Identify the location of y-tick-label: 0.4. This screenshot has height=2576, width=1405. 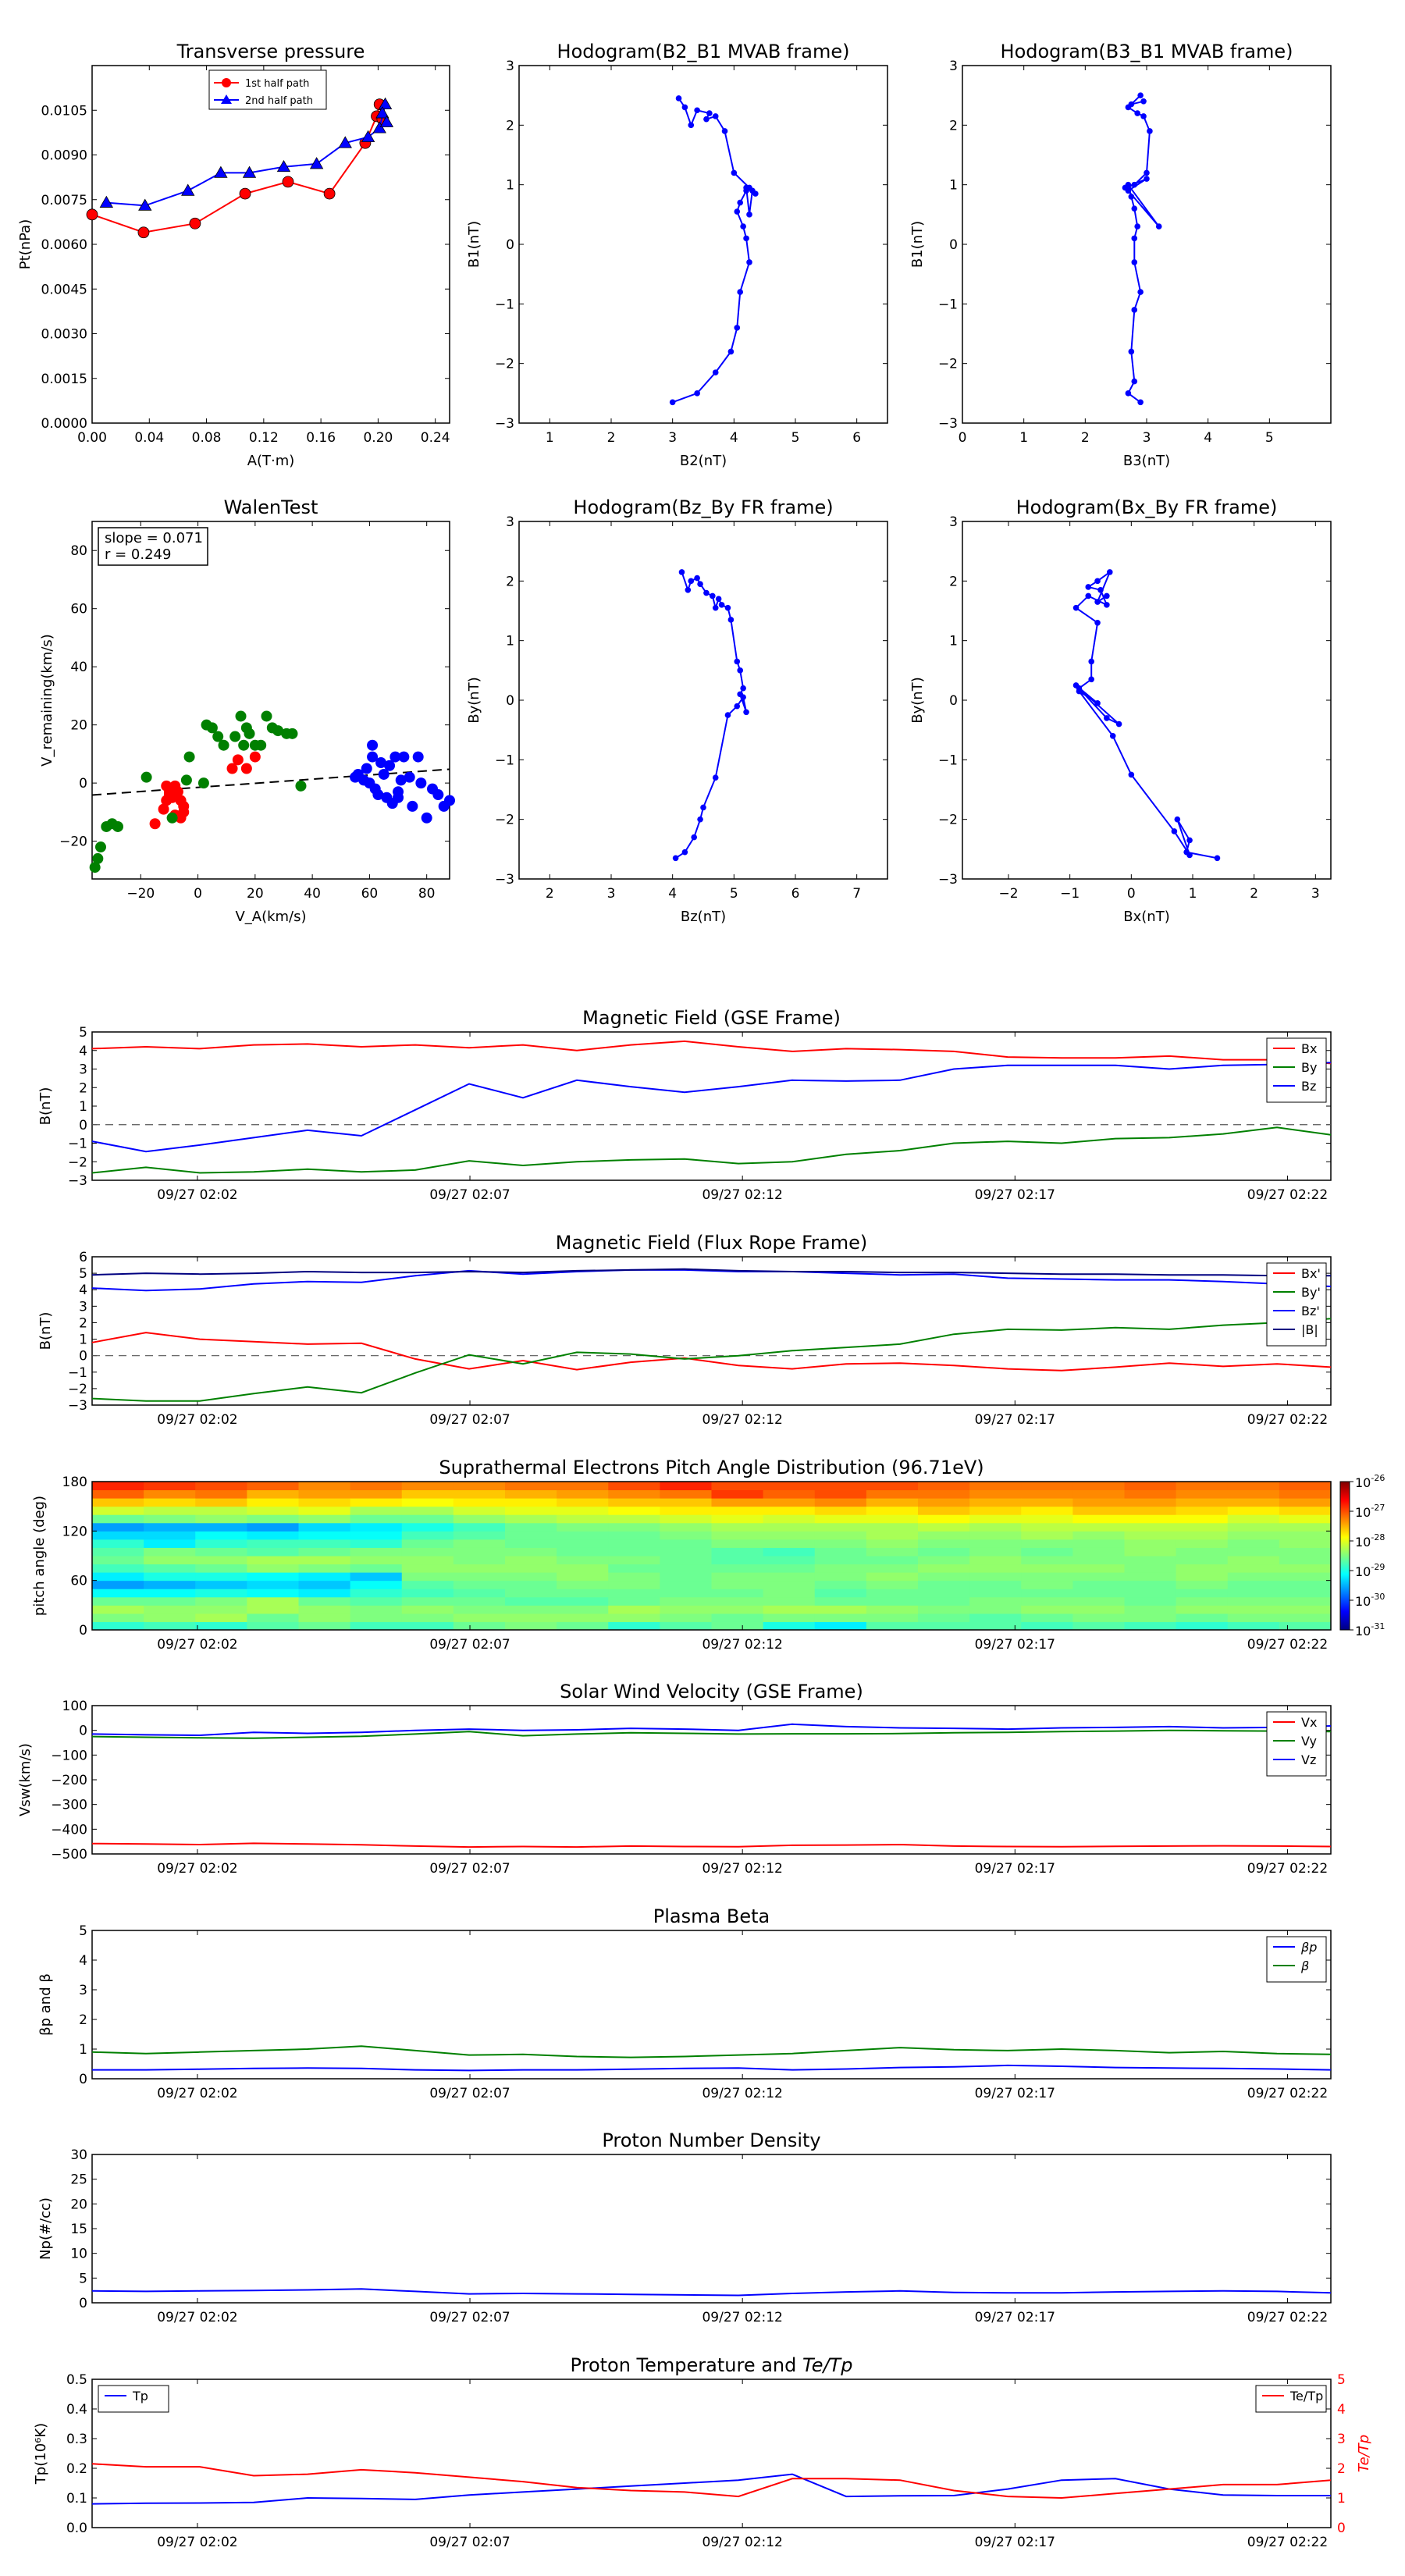
(76, 2410).